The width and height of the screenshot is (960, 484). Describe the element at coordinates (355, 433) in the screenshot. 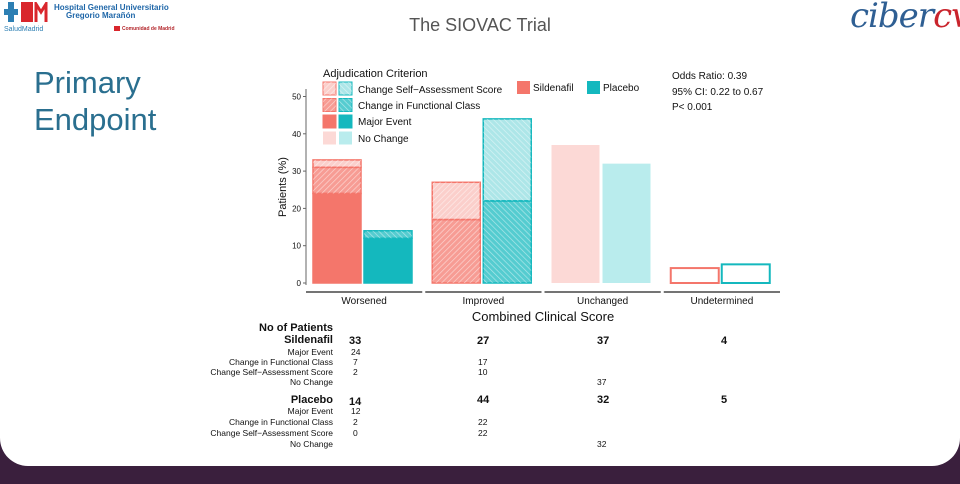

I see `table-cell: 0` at that location.